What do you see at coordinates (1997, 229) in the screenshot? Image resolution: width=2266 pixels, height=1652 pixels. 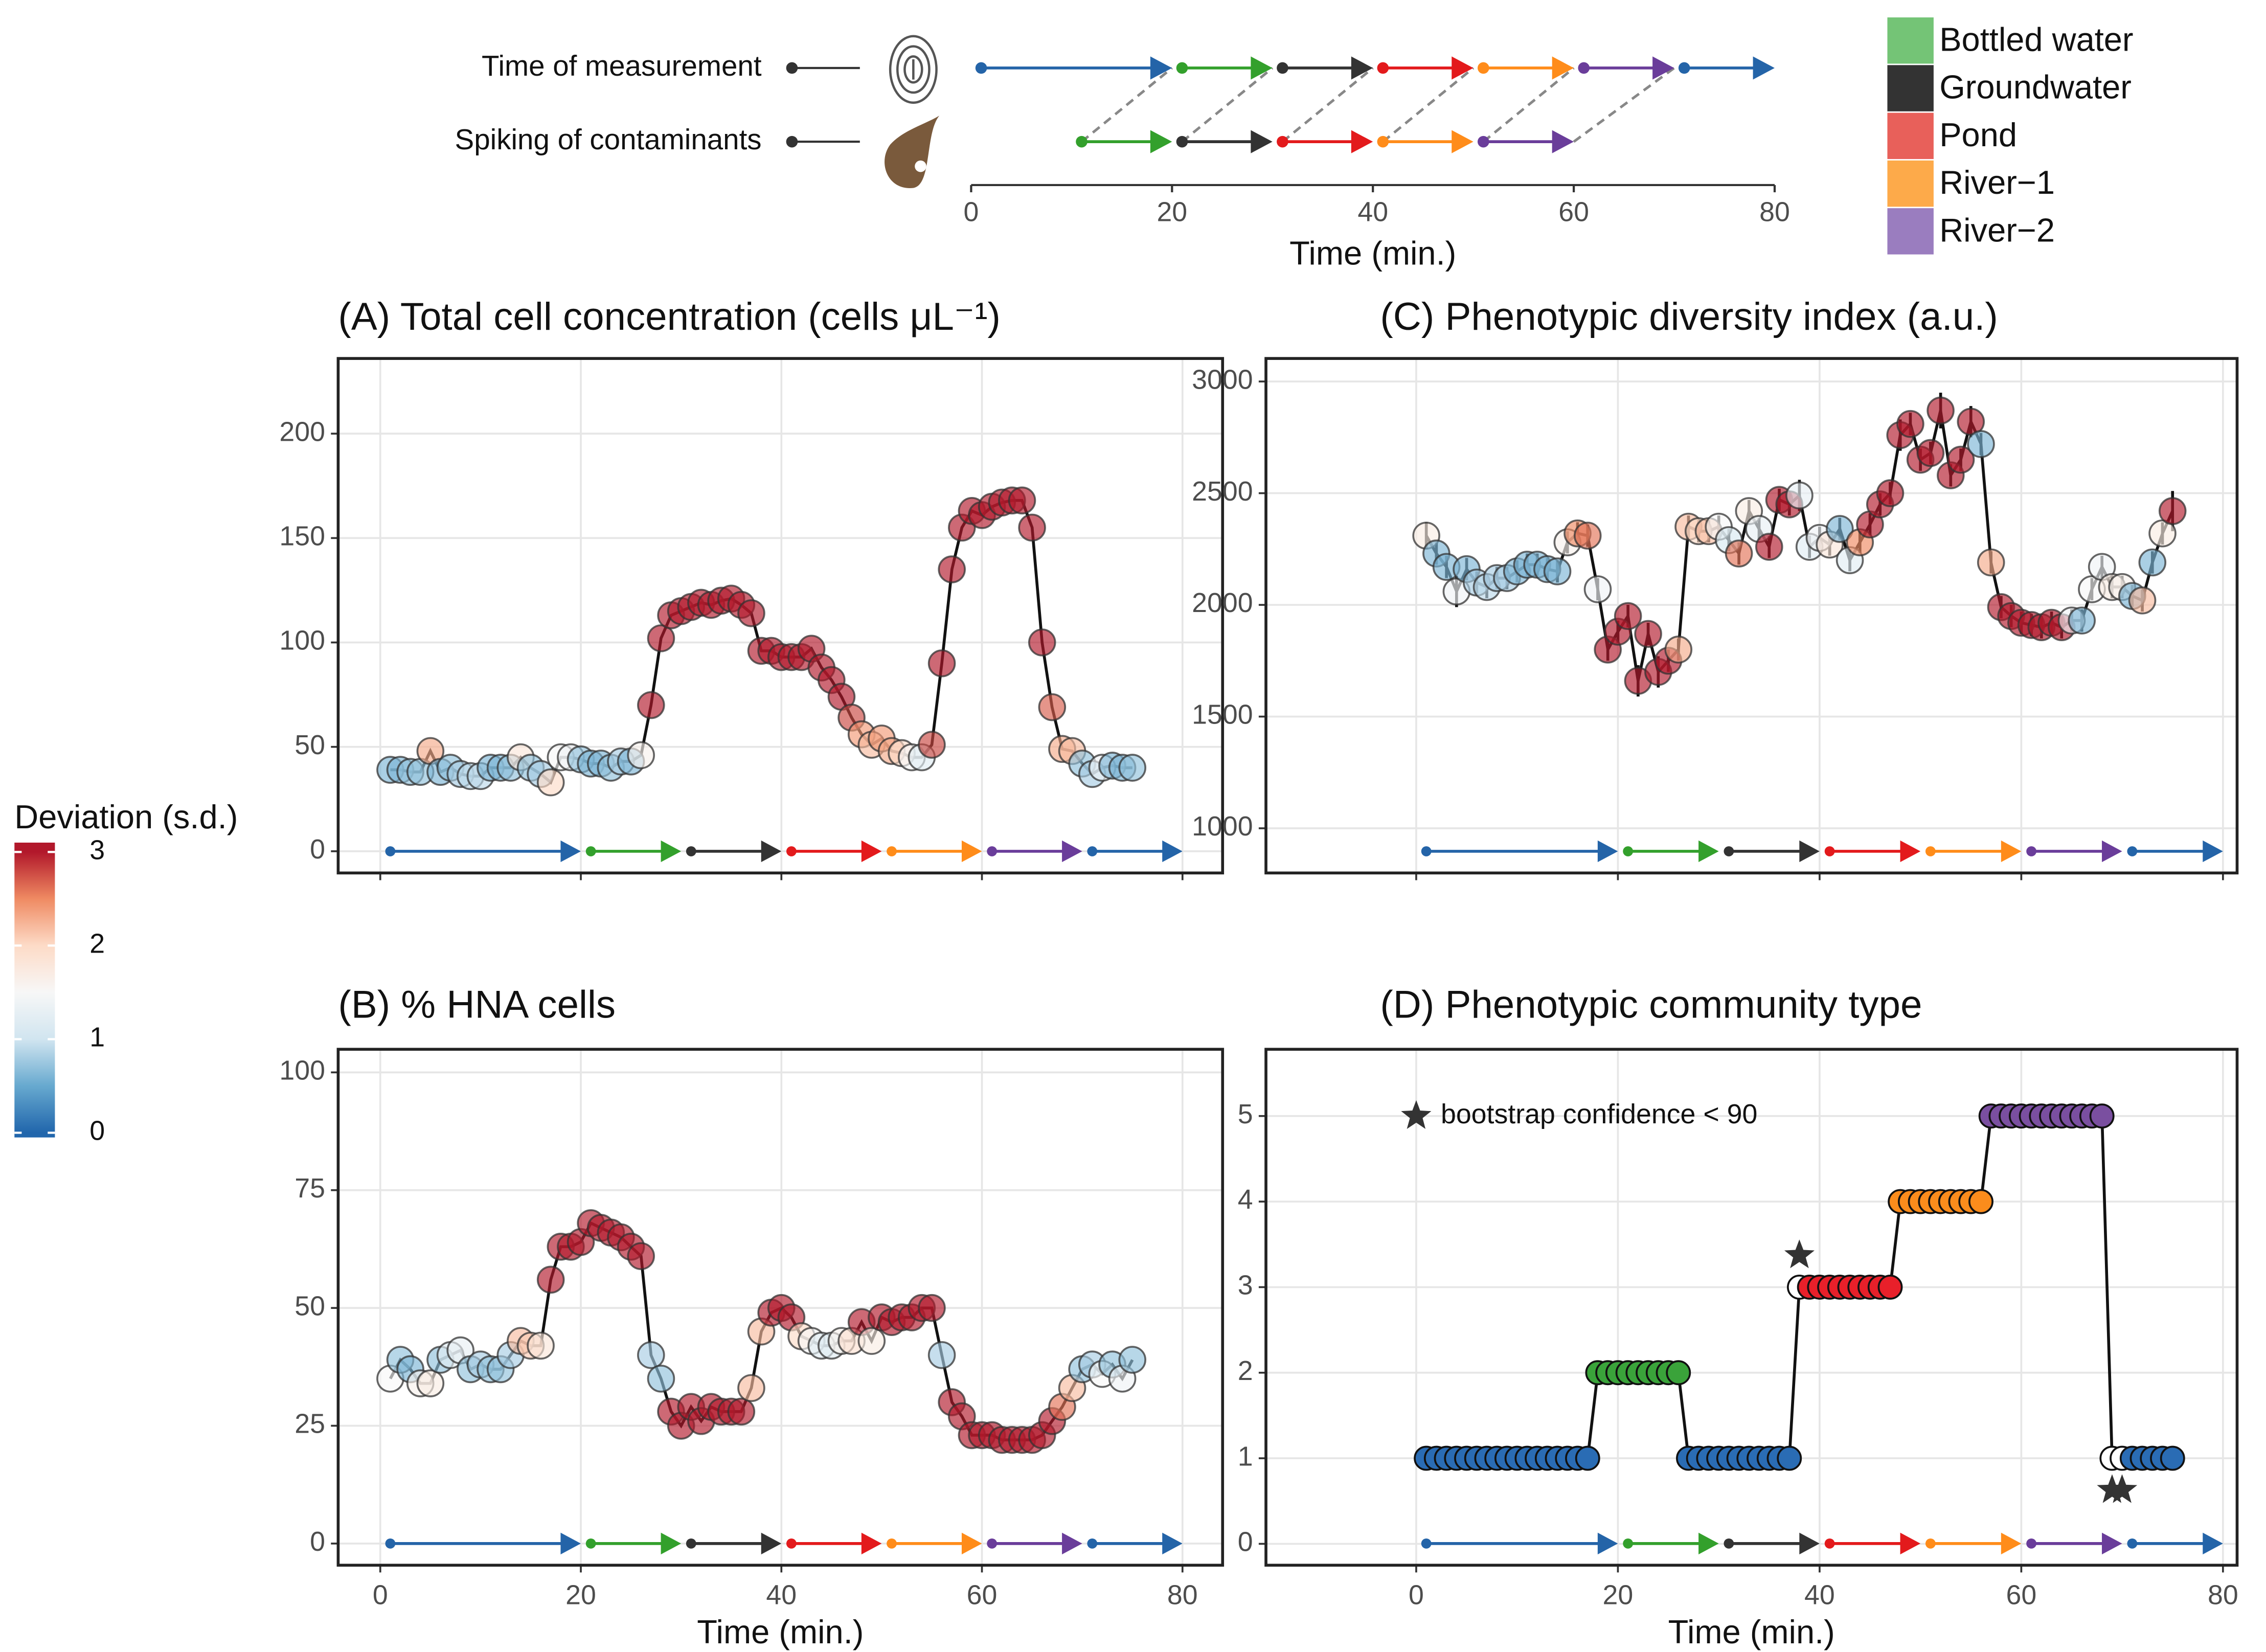 I see `legend-label: River−2` at bounding box center [1997, 229].